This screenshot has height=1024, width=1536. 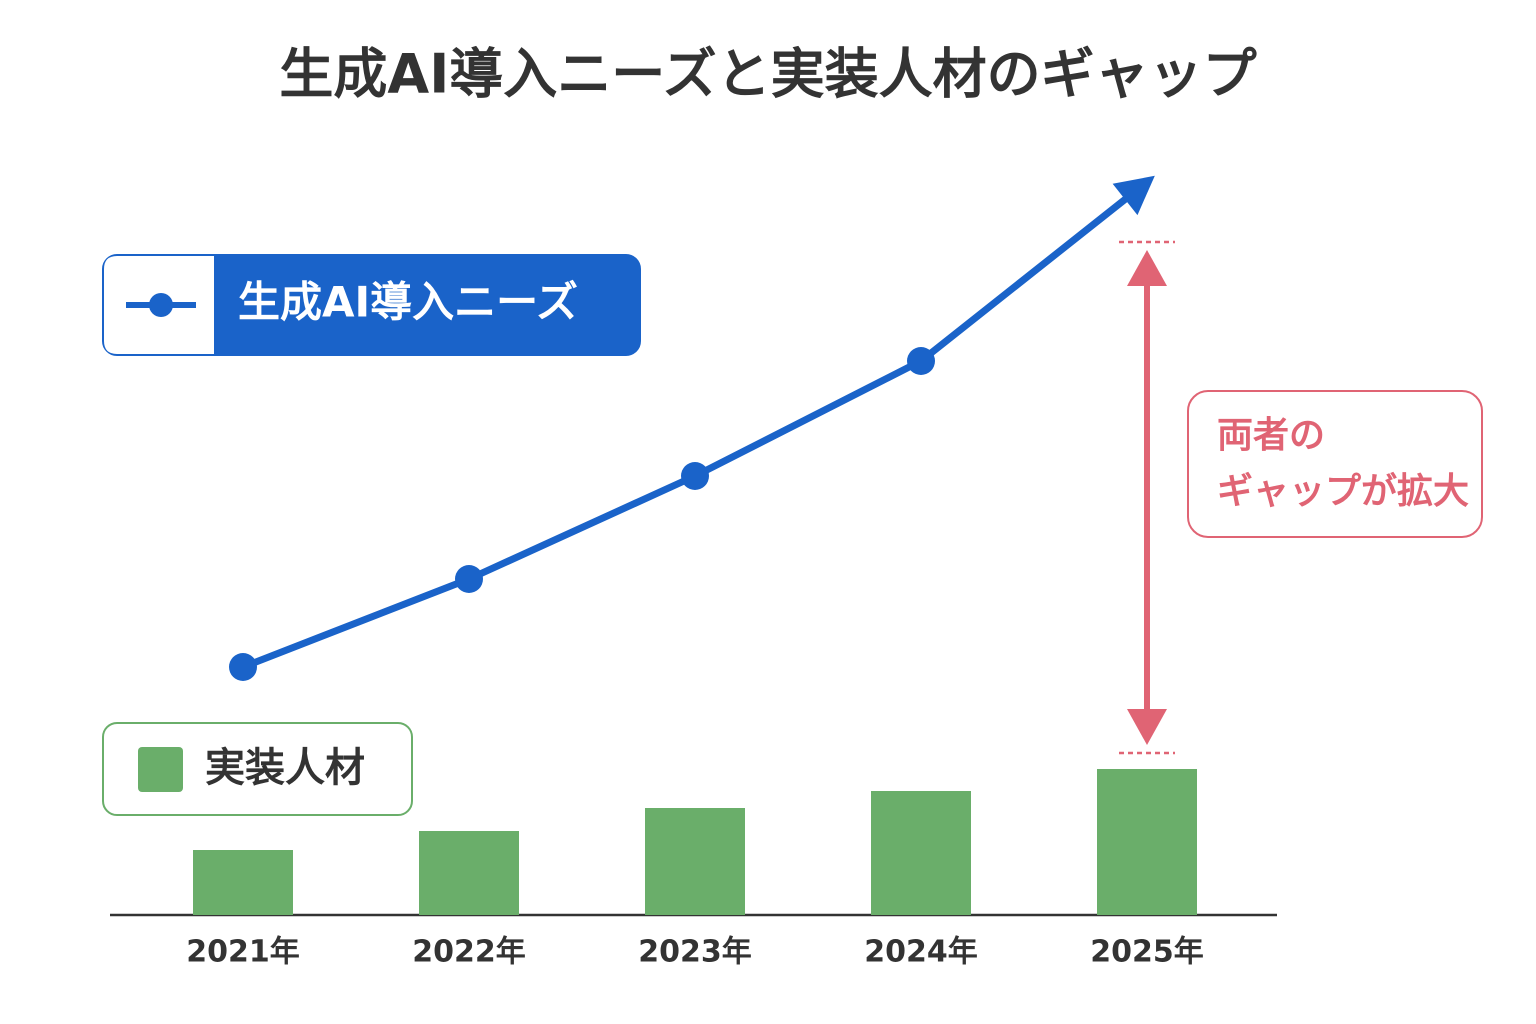 What do you see at coordinates (285, 768) in the screenshot?
I see `legend-label: 実装人材` at bounding box center [285, 768].